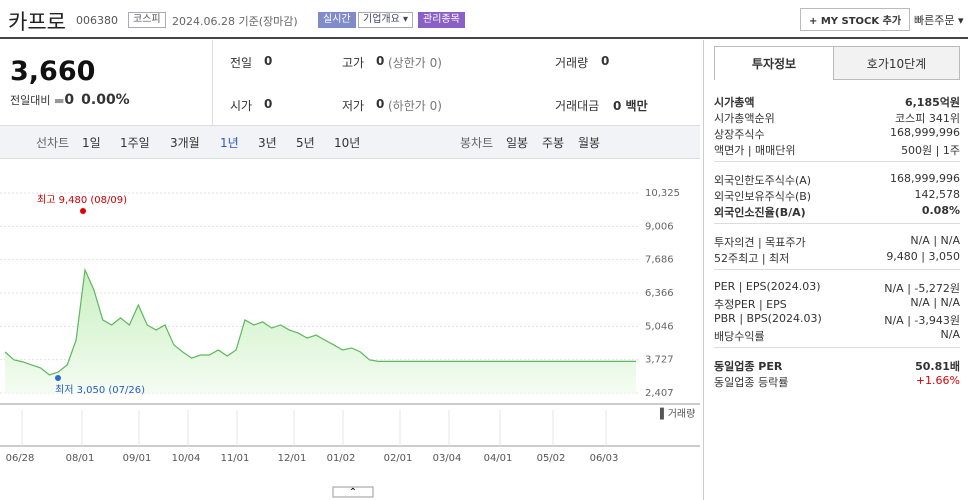 The width and height of the screenshot is (968, 500). Describe the element at coordinates (760, 212) in the screenshot. I see `info-label: 외국인소진율(B/A)` at that location.